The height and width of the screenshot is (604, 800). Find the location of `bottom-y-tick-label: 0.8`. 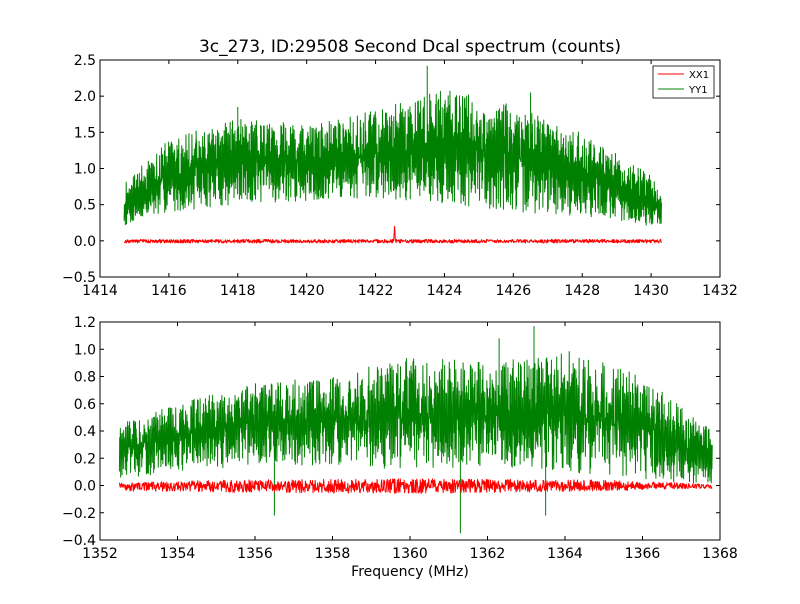

bottom-y-tick-label: 0.8 is located at coordinates (85, 378).